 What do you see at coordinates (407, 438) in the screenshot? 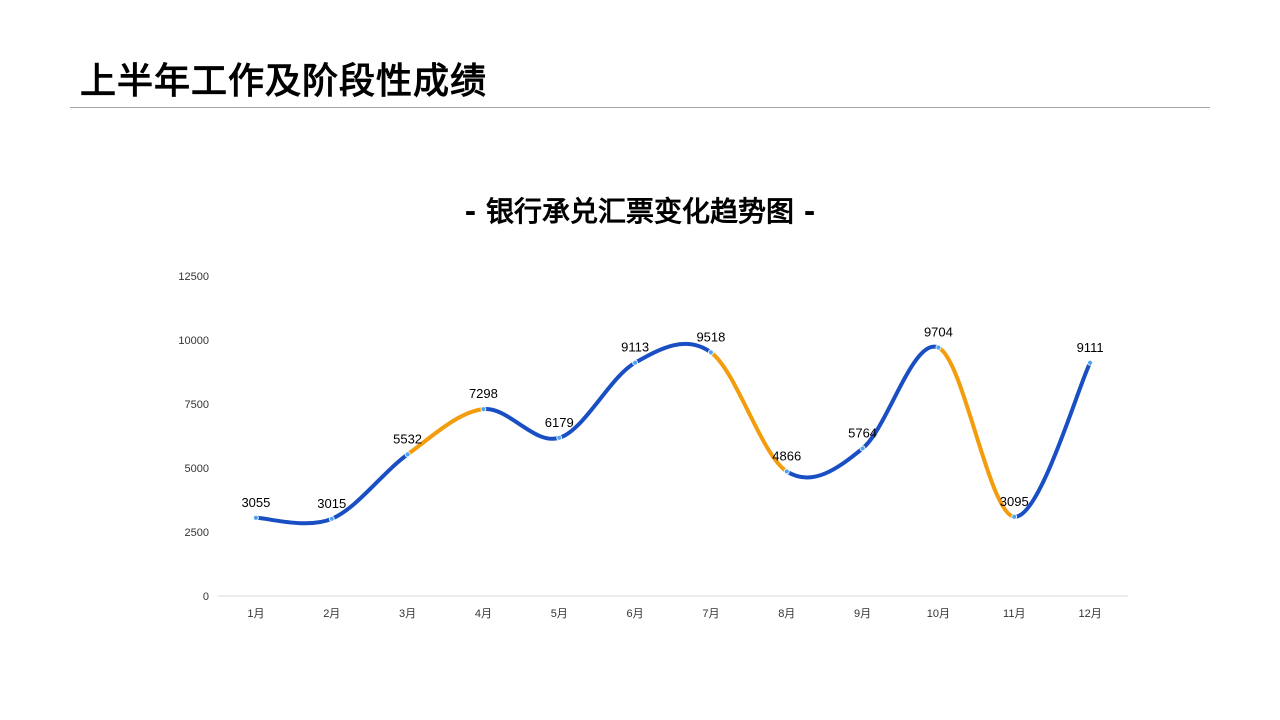
I see `data-label: 5532` at bounding box center [407, 438].